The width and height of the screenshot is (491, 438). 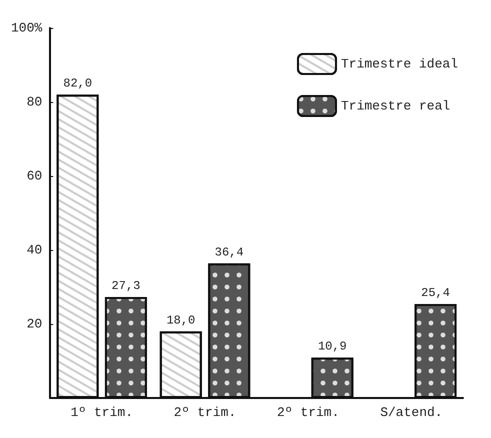 What do you see at coordinates (332, 347) in the screenshot?
I see `data-label: 10,9` at bounding box center [332, 347].